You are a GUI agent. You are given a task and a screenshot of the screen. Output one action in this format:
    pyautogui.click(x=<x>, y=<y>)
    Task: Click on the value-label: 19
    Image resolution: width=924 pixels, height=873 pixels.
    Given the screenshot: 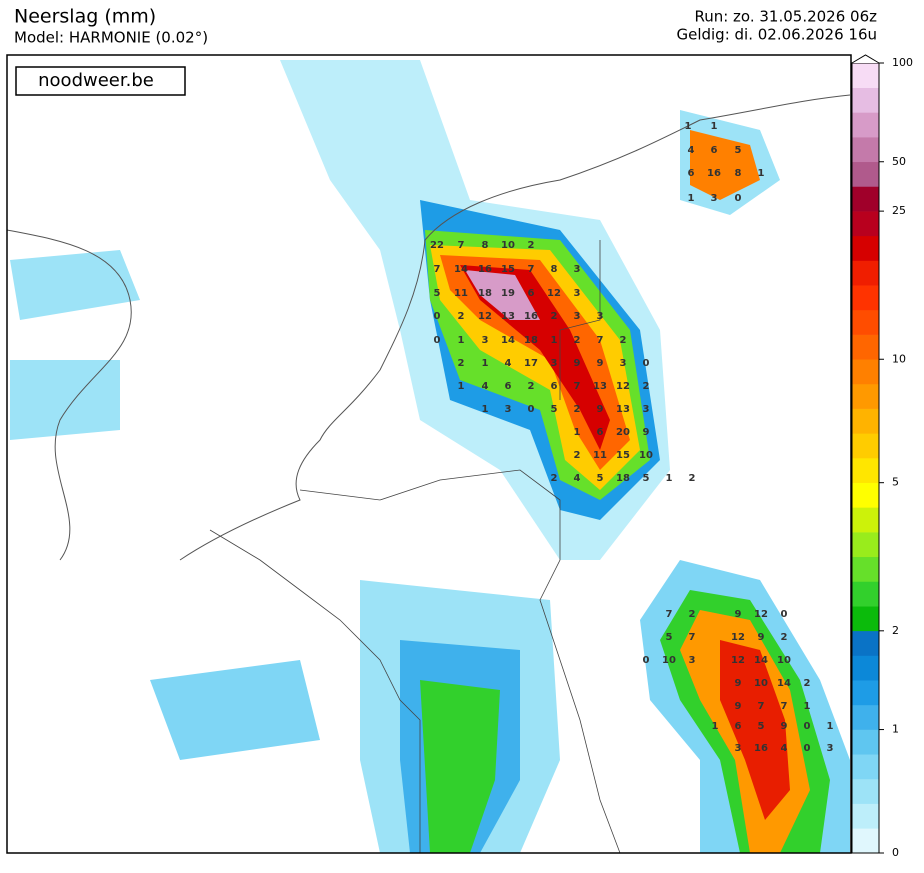 What is the action you would take?
    pyautogui.click(x=508, y=293)
    